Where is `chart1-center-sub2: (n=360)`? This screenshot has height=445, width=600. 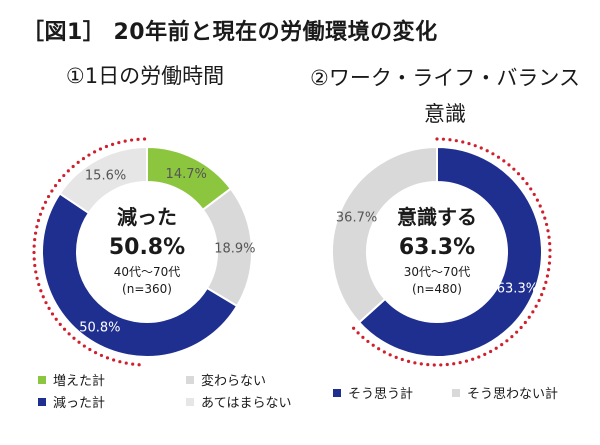
chart1-center-sub2: (n=360) is located at coordinates (147, 289).